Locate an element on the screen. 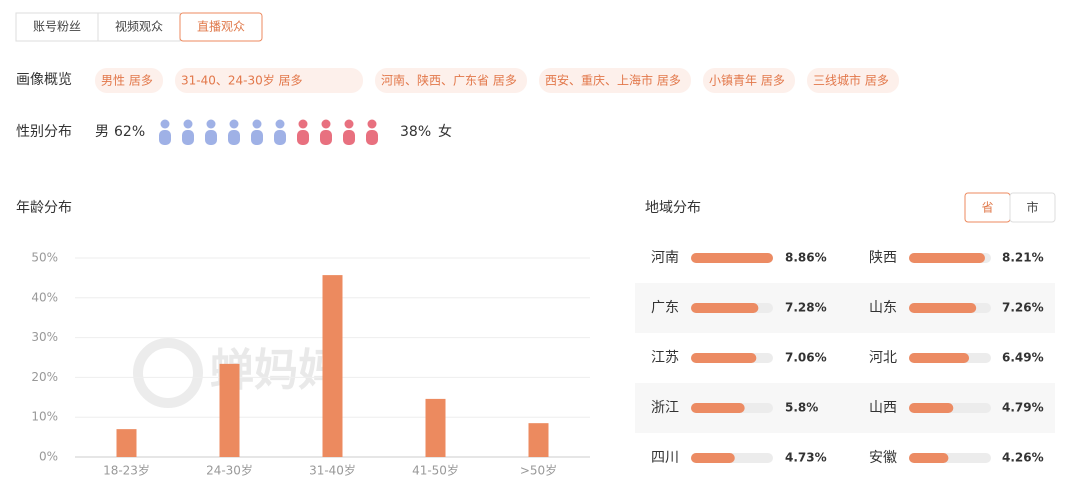  region-value: 4.26% is located at coordinates (1023, 458).